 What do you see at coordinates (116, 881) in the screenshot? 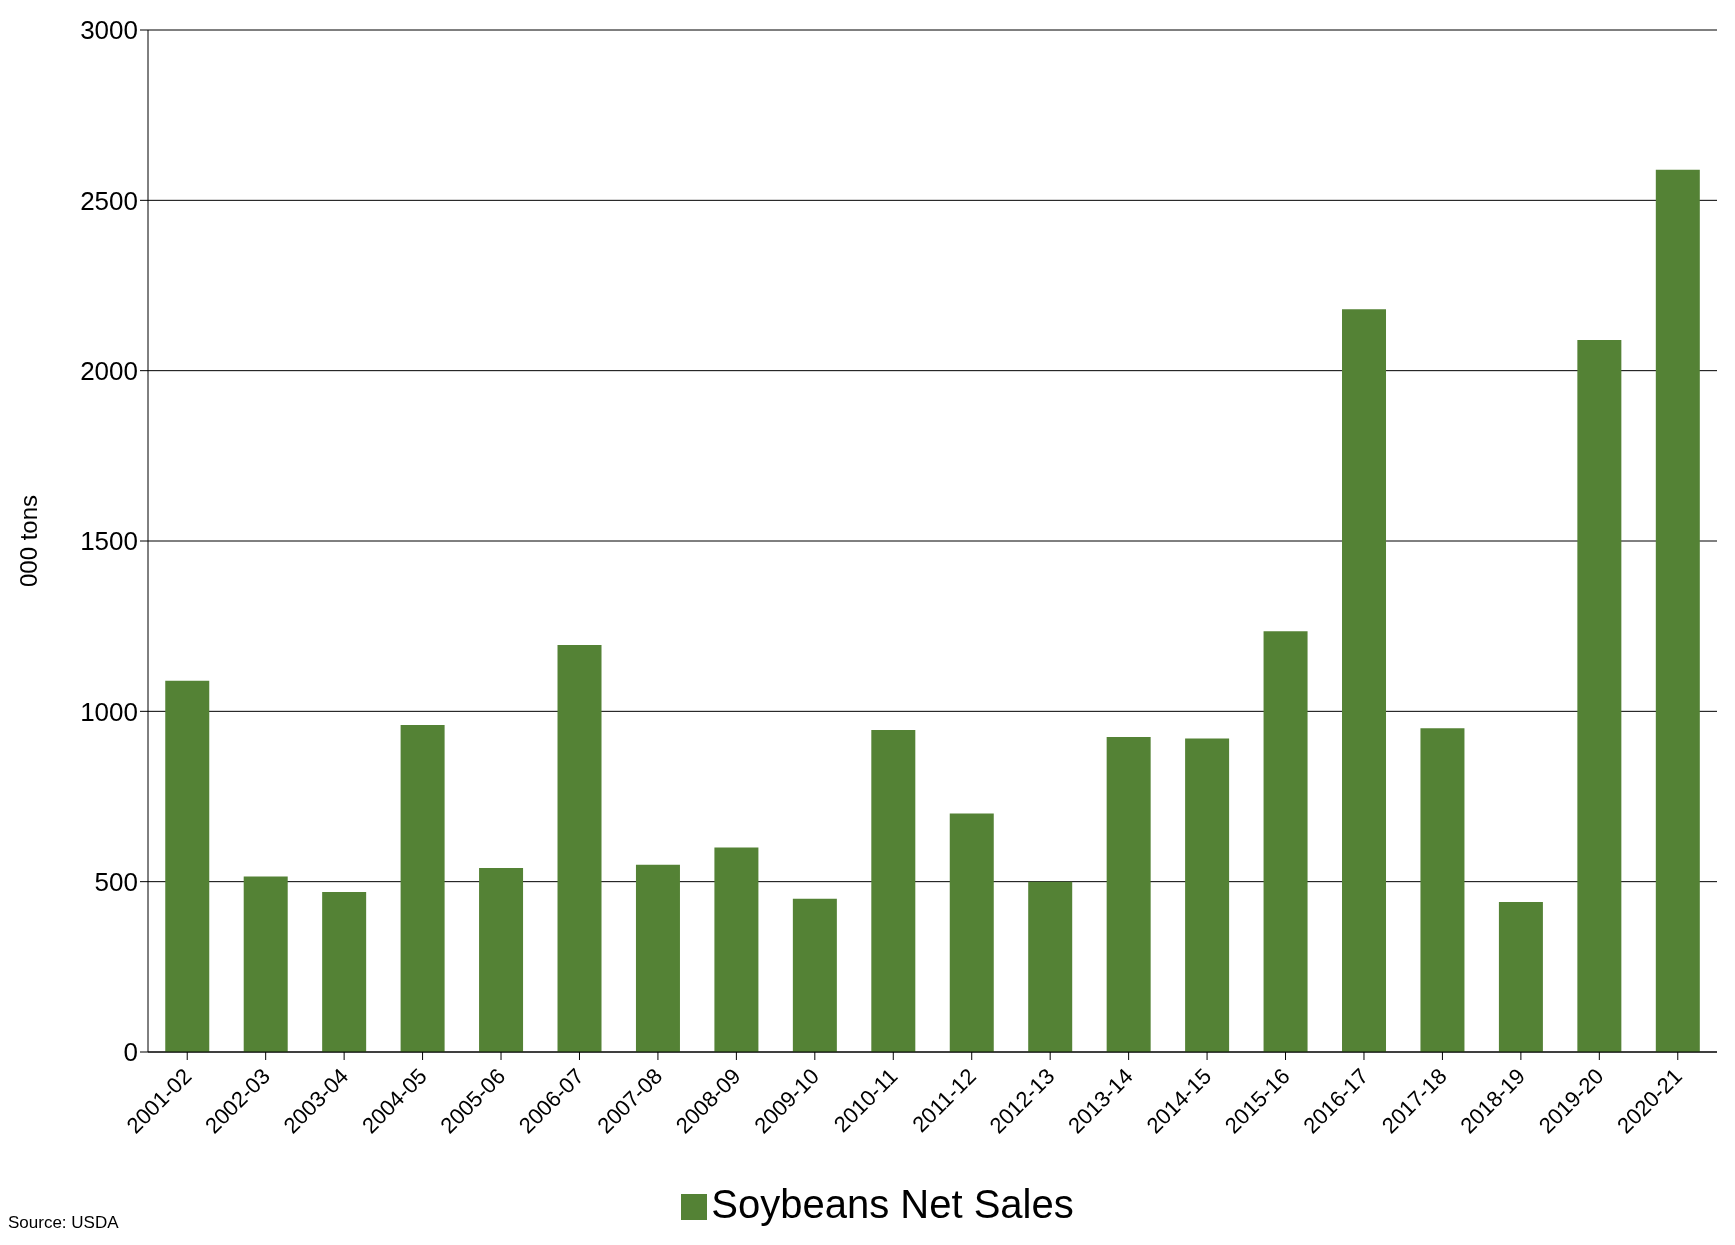
I see `y-tick-label: 500` at bounding box center [116, 881].